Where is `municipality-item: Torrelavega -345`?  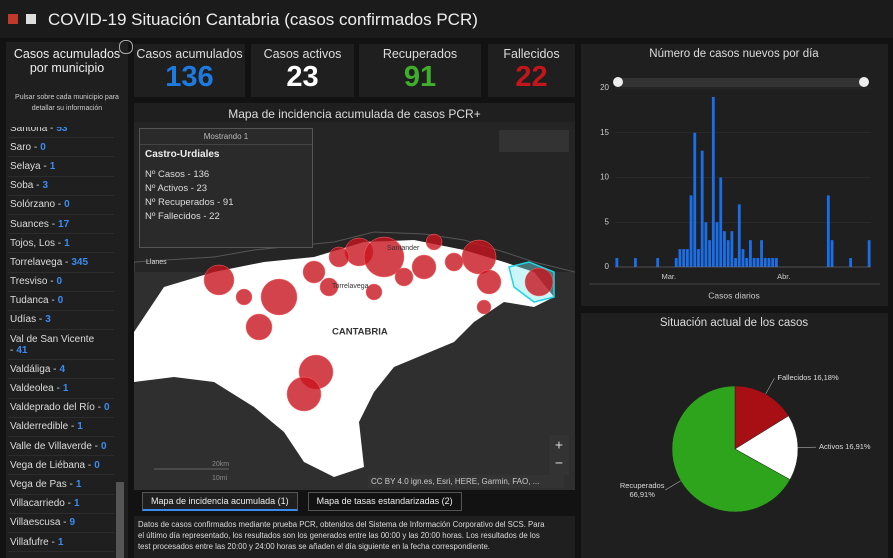
municipality-item: Torrelavega -345 is located at coordinates (61, 263).